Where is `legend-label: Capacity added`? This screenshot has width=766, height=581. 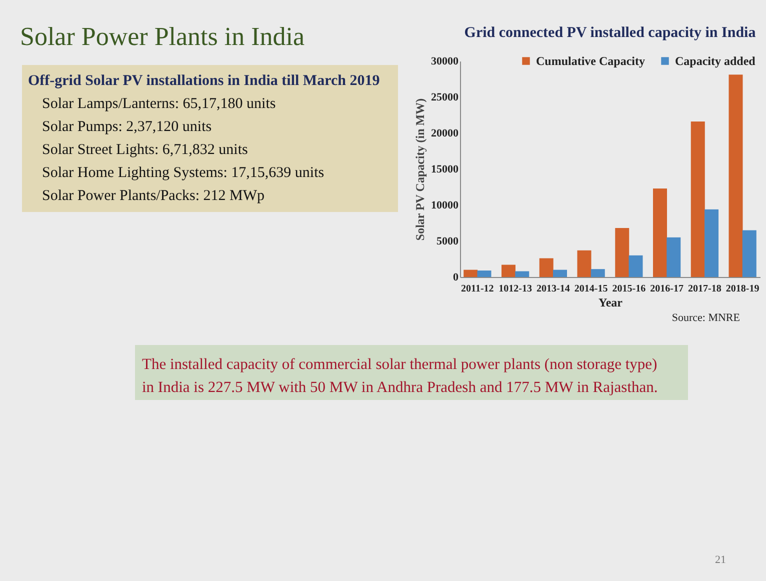
legend-label: Capacity added is located at coordinates (715, 61).